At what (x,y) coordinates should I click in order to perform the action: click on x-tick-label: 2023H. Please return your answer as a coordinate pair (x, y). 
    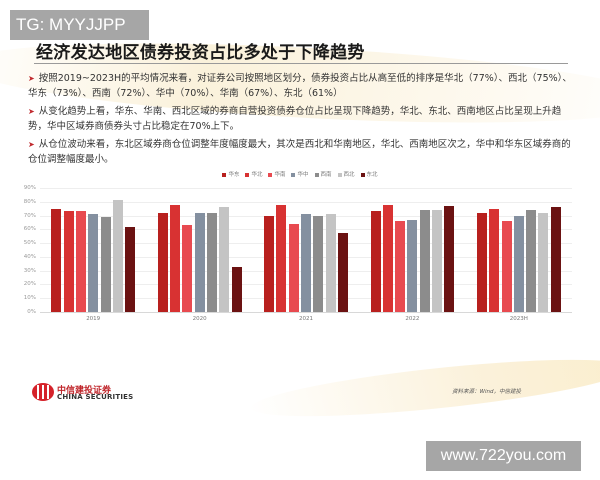
    Looking at the image, I should click on (518, 319).